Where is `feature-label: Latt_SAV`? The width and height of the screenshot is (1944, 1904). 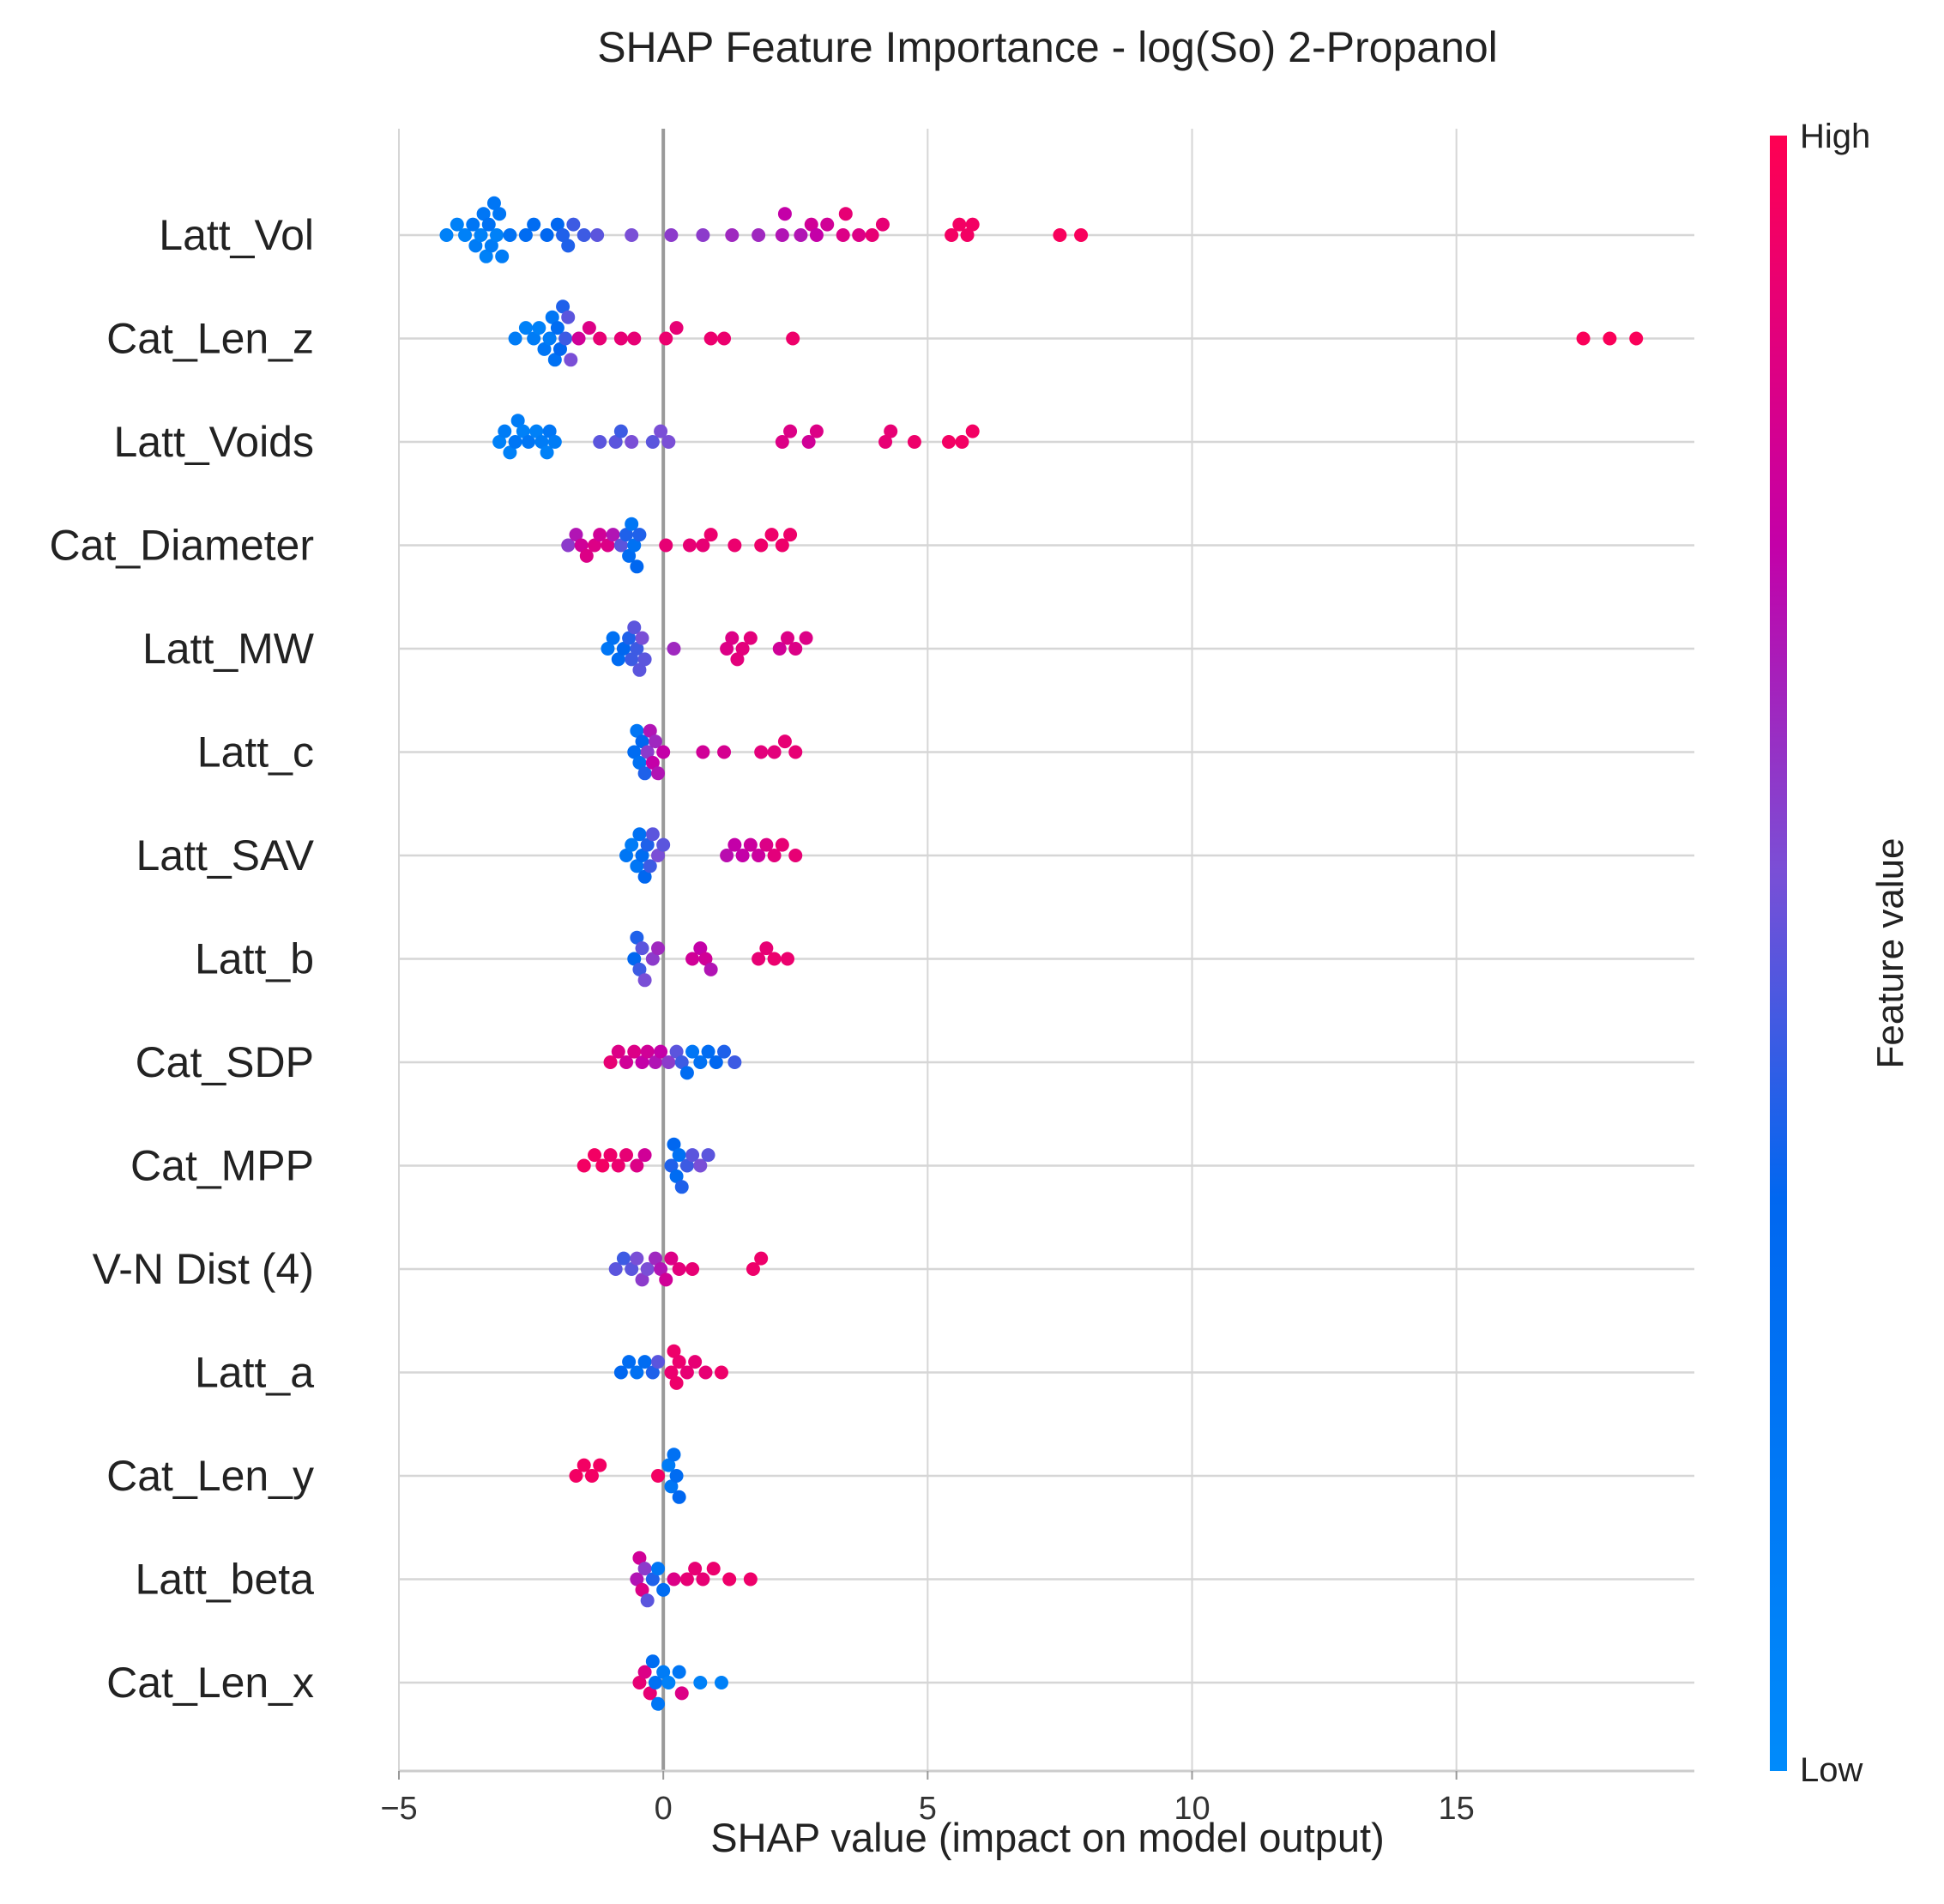 feature-label: Latt_SAV is located at coordinates (225, 855).